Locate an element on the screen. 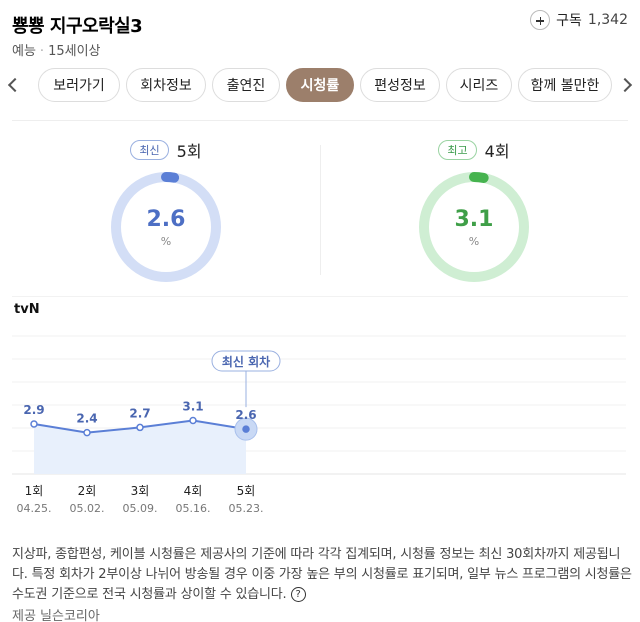  tab-bar: 보러가기 회차정보 출연진 시청률 편성정보 시리즈 함께 볼만한 is located at coordinates (320, 88).